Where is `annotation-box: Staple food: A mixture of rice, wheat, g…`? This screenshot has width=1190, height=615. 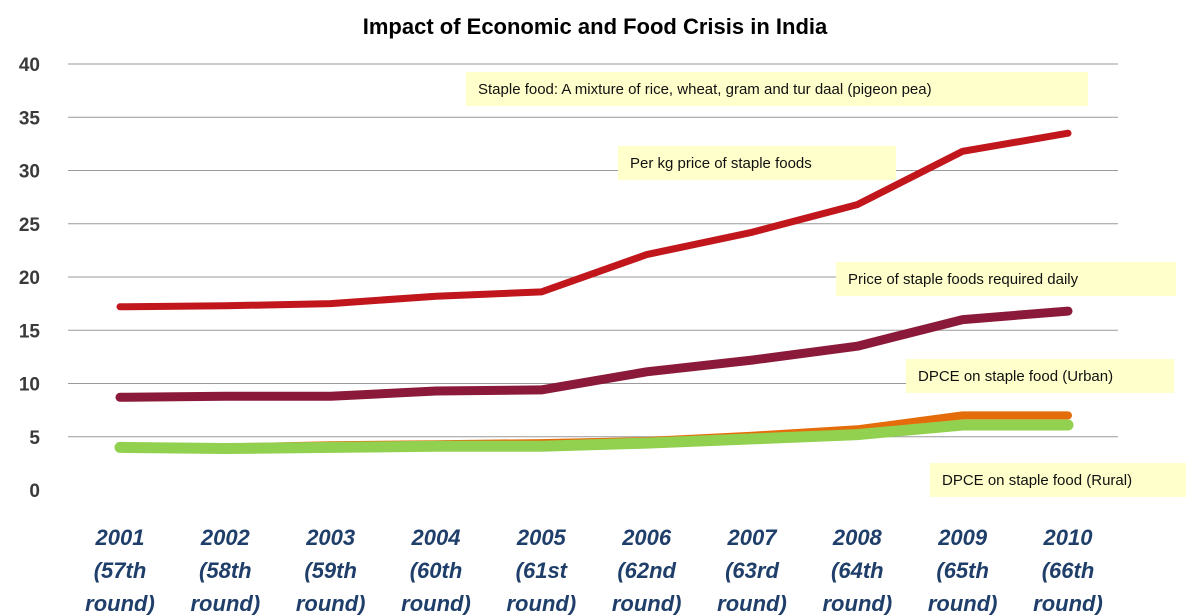 annotation-box: Staple food: A mixture of rice, wheat, g… is located at coordinates (777, 89).